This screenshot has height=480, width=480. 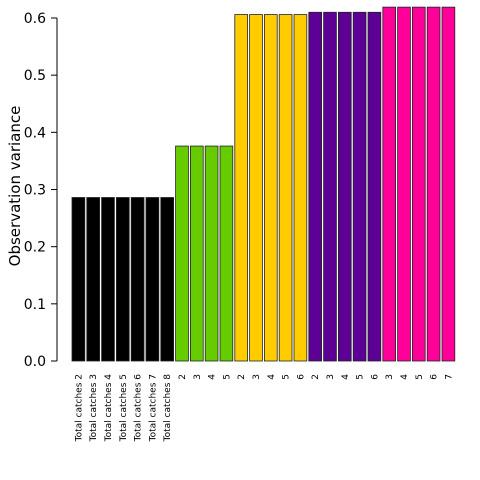 I want to click on y-tick-label: 0.6, so click(x=35, y=19).